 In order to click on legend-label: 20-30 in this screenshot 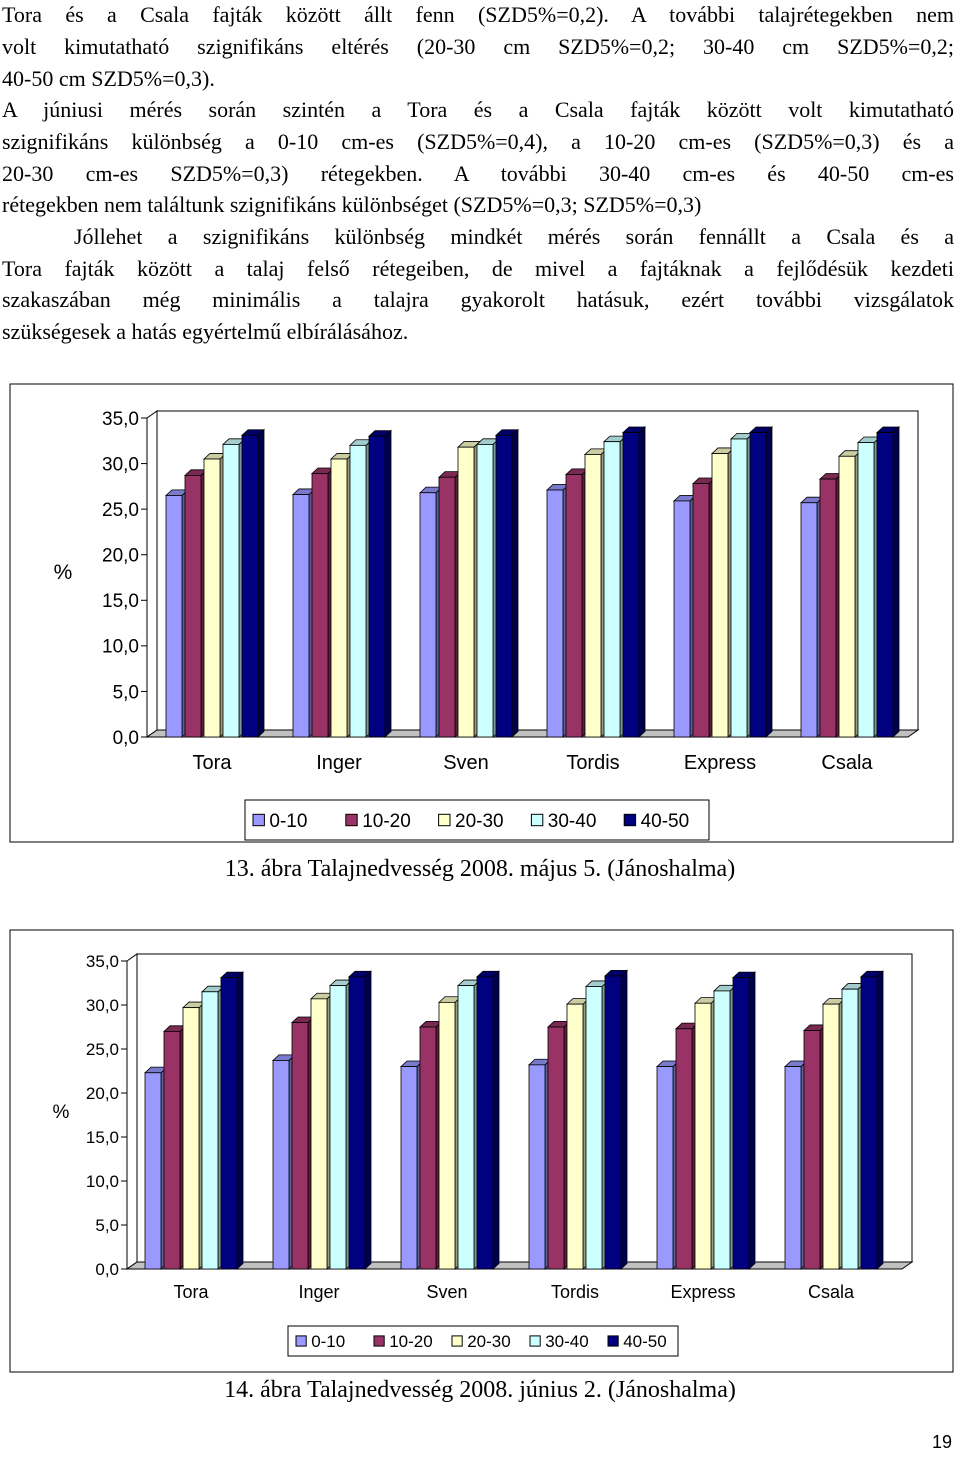, I will do `click(479, 821)`.